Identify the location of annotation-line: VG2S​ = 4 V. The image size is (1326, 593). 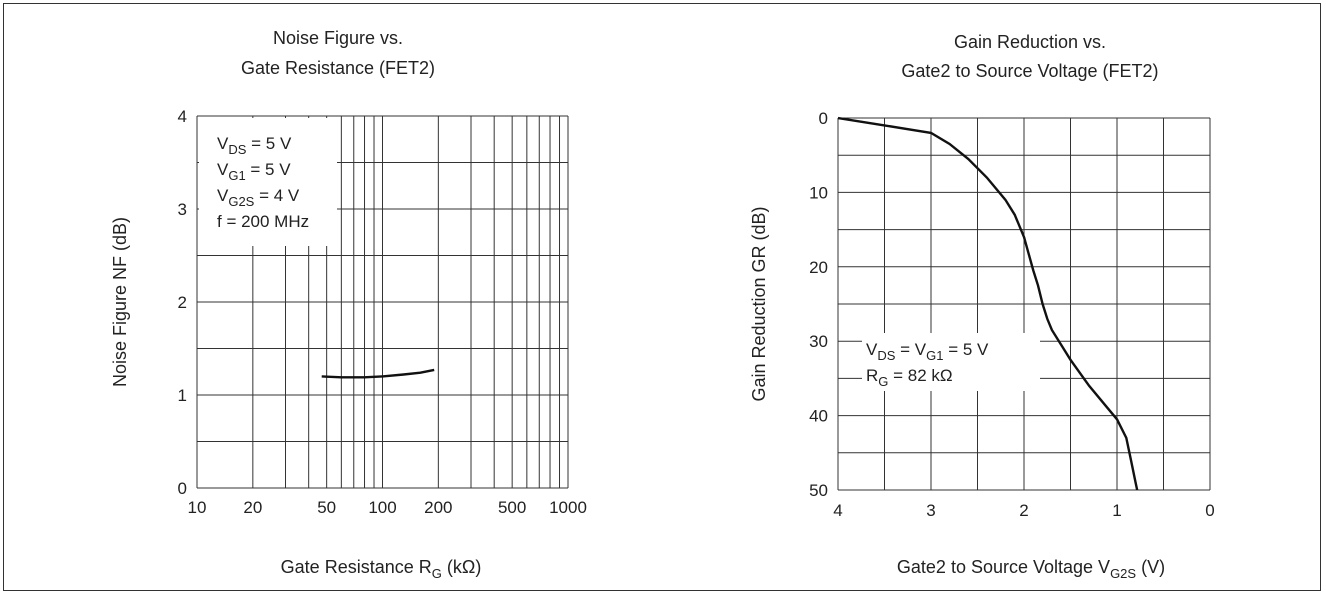
(258, 197).